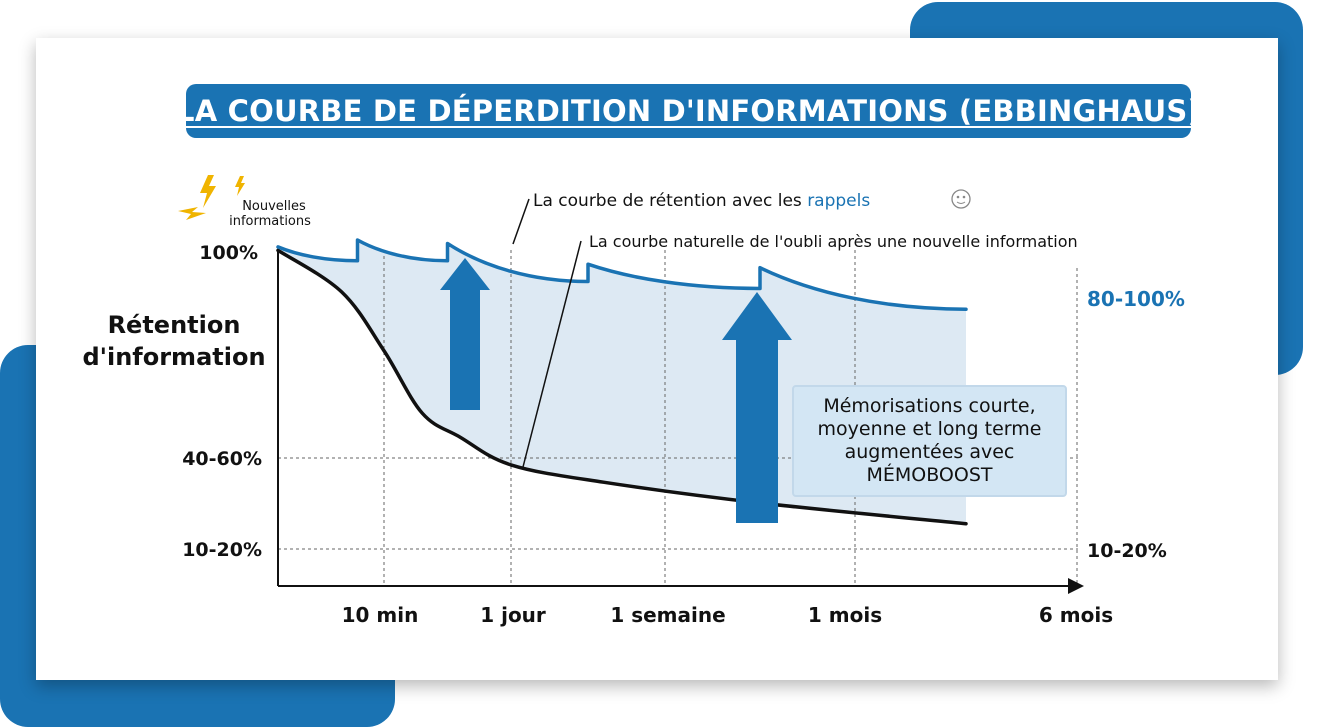 This screenshot has width=1333, height=727. I want to click on y-tick-label: 40-60%, so click(222, 459).